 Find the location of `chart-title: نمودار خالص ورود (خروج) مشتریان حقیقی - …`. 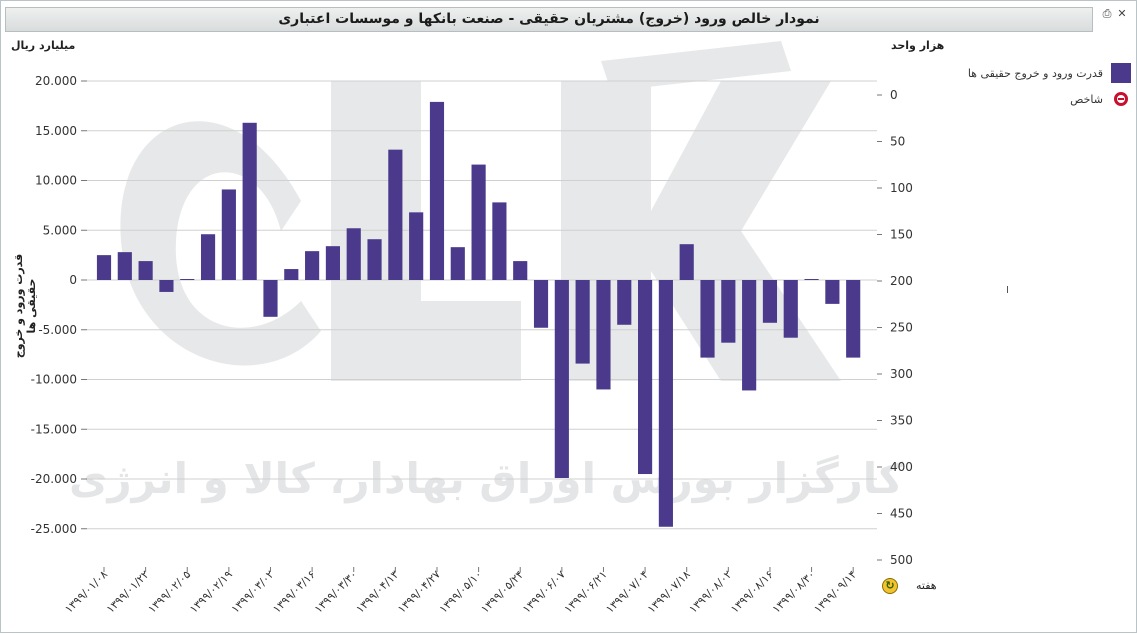

chart-title: نمودار خالص ورود (خروج) مشتریان حقیقی - … is located at coordinates (549, 19).